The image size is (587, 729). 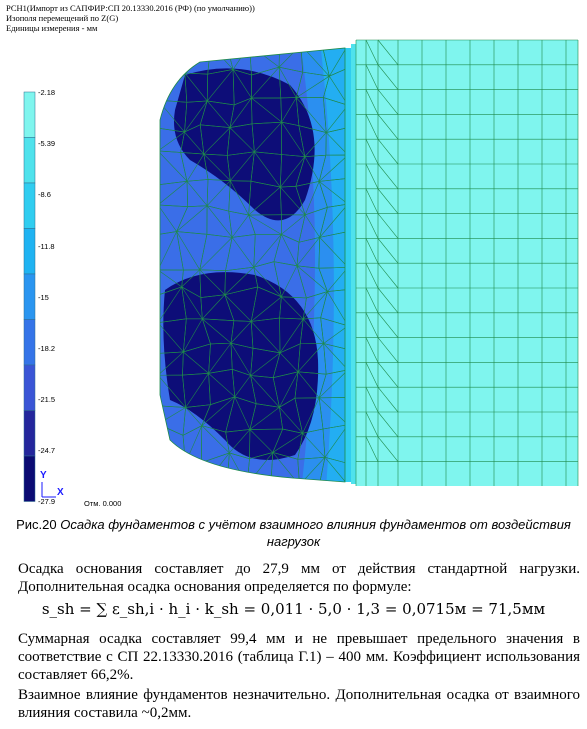 I want to click on legend-label: -11.8, so click(x=46, y=246).